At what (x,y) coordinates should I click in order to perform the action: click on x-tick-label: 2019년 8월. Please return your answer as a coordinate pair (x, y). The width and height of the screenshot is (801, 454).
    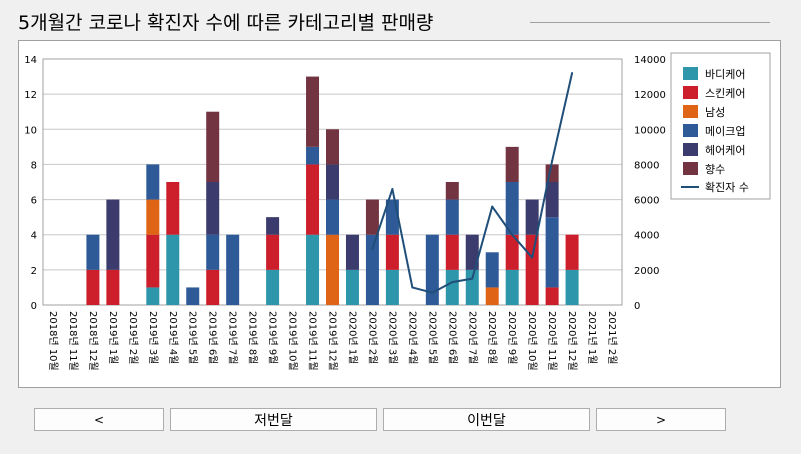
    Looking at the image, I should click on (253, 337).